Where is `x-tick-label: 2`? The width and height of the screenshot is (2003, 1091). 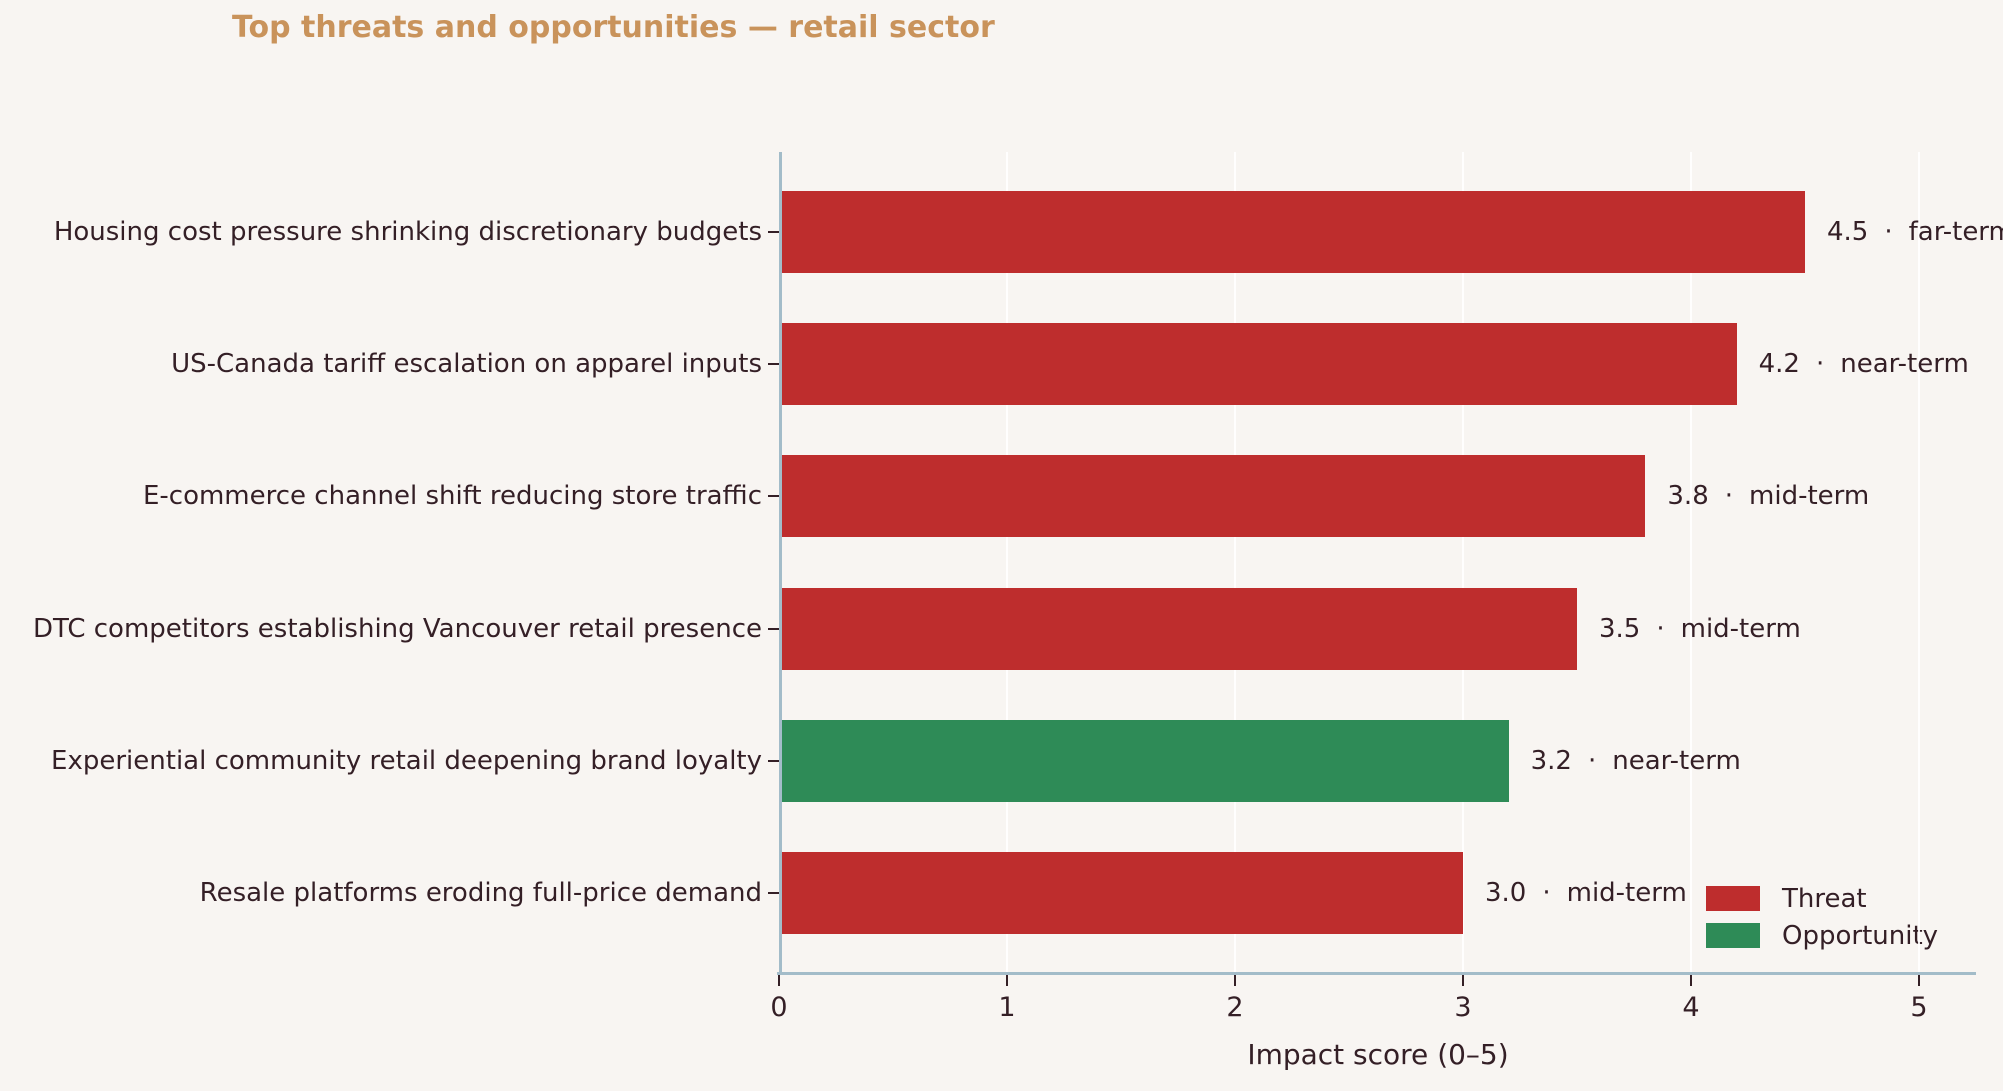
x-tick-label: 2 is located at coordinates (1235, 1007).